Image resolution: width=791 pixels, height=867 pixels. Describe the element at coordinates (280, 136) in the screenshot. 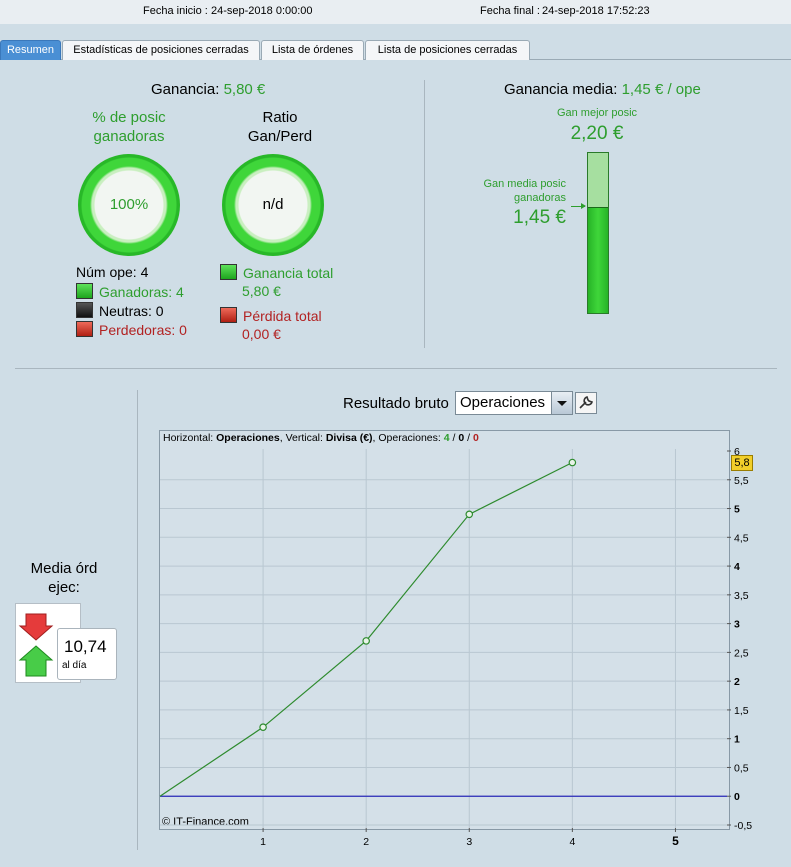

I see `ratio-title-line2: Gan/Perd` at that location.